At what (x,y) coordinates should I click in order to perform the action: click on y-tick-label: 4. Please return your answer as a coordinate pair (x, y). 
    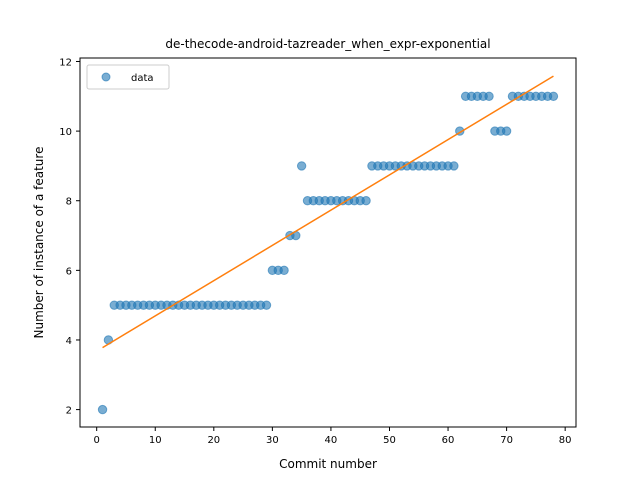
    Looking at the image, I should click on (69, 341).